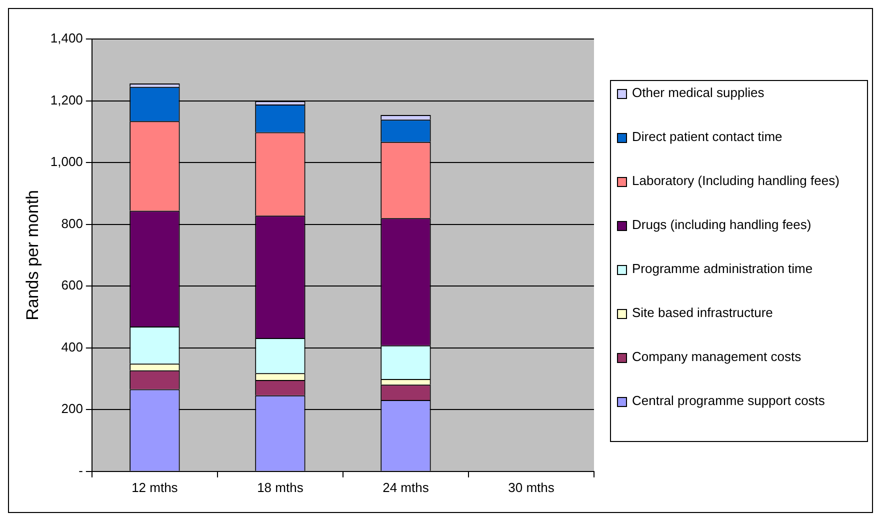 This screenshot has height=525, width=883. Describe the element at coordinates (707, 136) in the screenshot. I see `legend-label: Direct patient contact time` at that location.